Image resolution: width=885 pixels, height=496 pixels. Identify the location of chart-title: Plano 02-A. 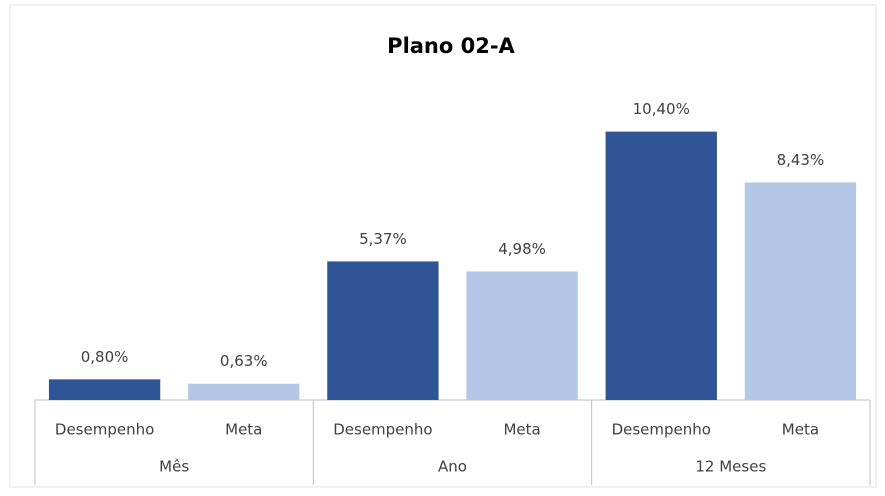
(451, 46).